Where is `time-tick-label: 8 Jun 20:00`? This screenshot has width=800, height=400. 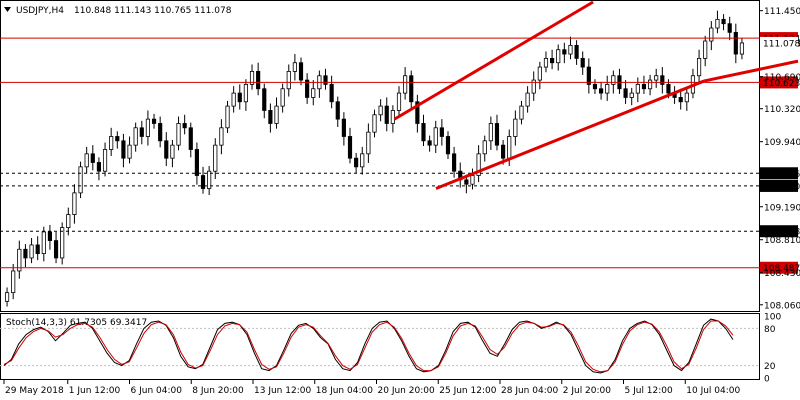
time-tick-label: 8 Jun 20:00 is located at coordinates (218, 391).